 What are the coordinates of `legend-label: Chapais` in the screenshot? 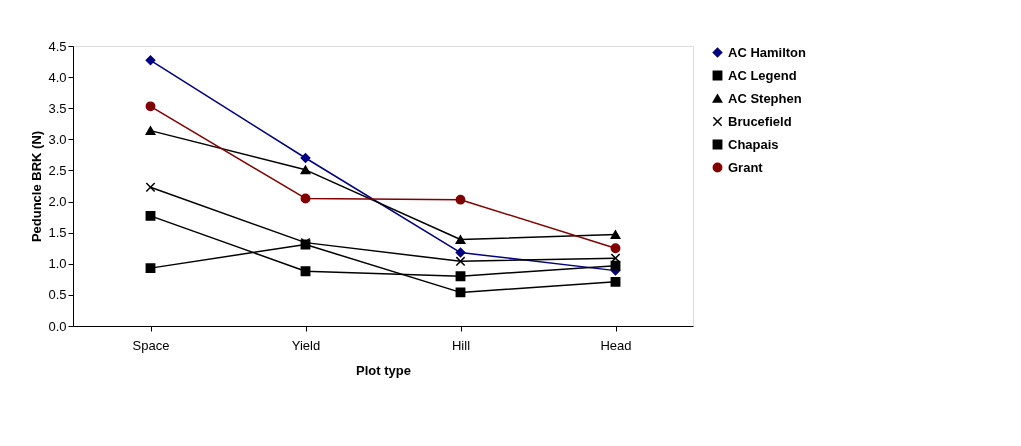 It's located at (753, 144).